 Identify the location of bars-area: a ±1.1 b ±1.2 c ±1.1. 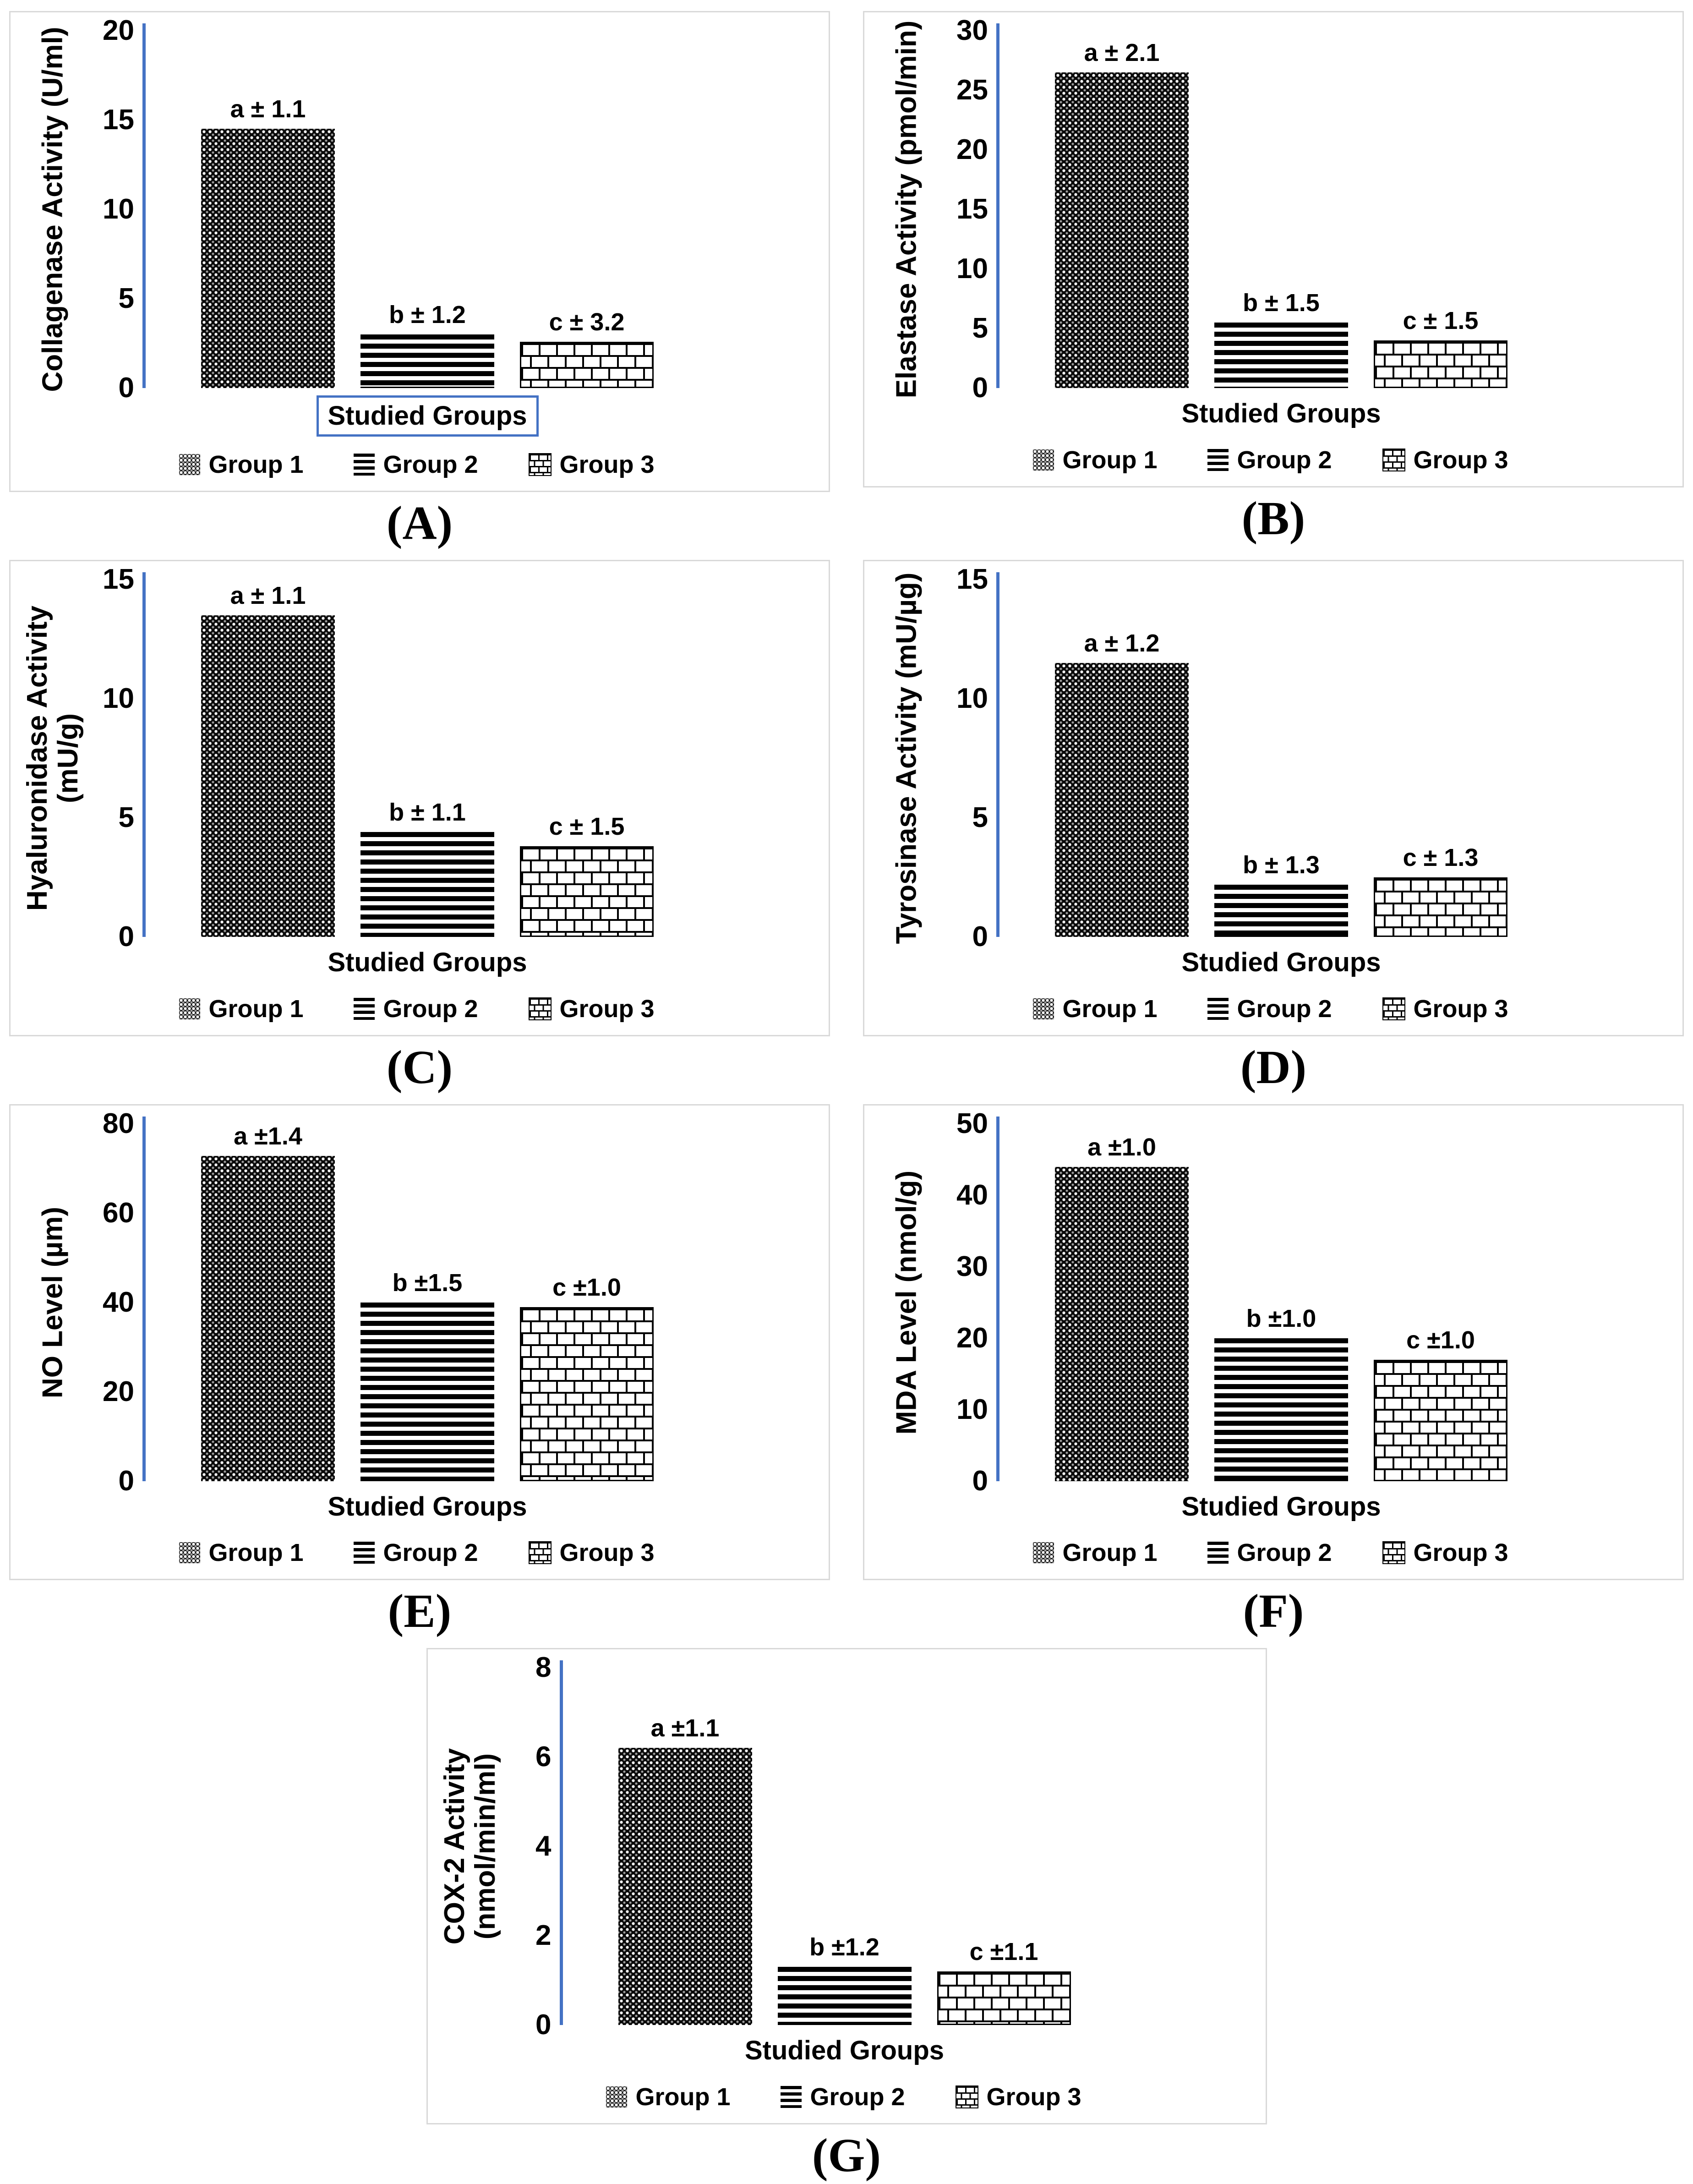
(906, 1846).